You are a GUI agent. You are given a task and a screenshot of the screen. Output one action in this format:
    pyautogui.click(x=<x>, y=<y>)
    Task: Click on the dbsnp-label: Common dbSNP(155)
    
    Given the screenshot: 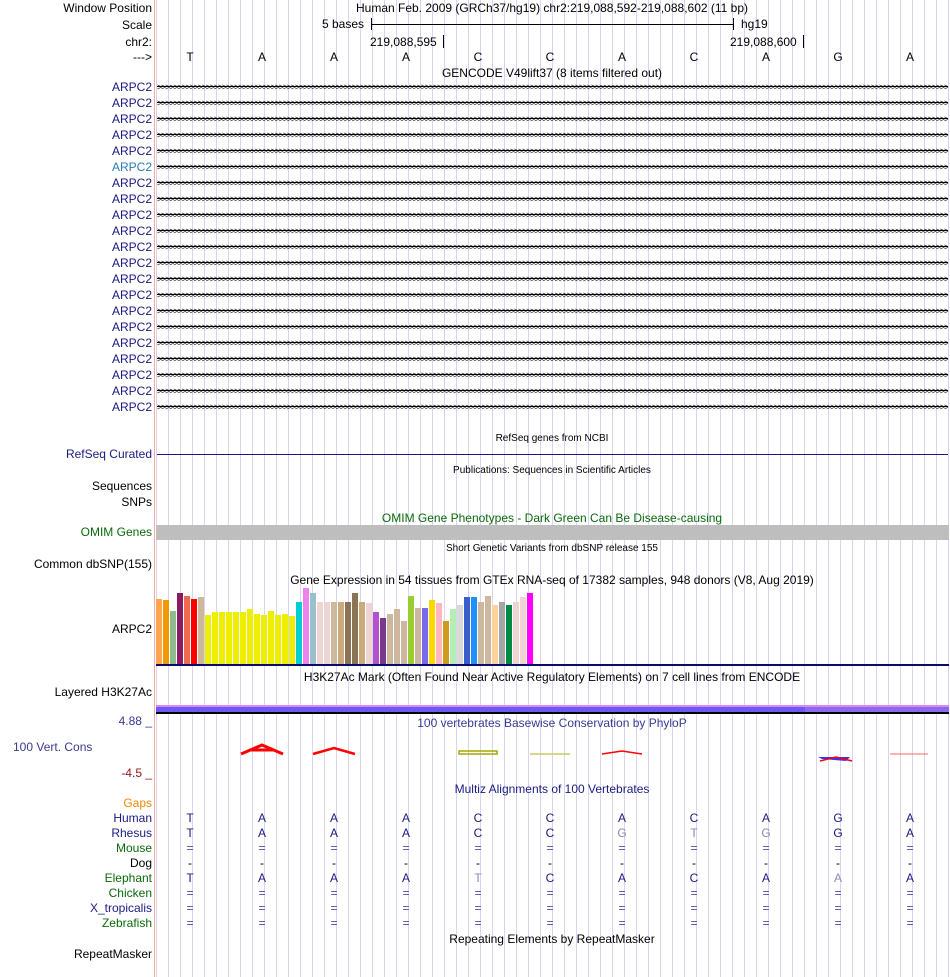 What is the action you would take?
    pyautogui.click(x=92, y=564)
    